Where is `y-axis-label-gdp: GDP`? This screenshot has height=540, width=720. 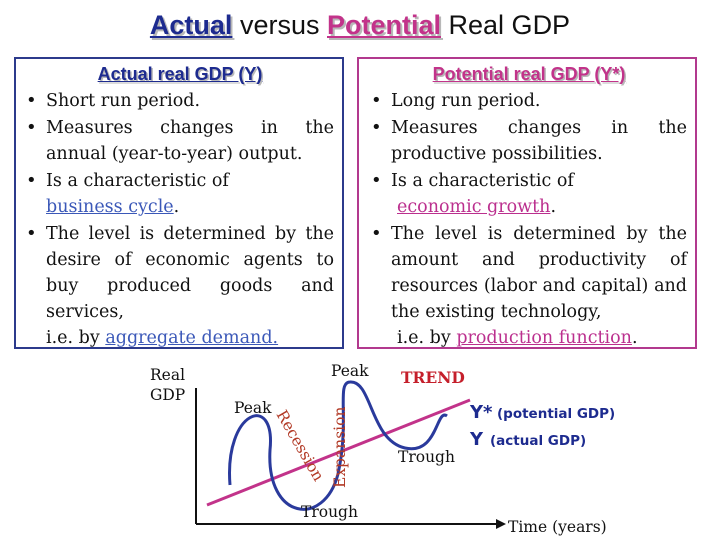 y-axis-label-gdp: GDP is located at coordinates (167, 395).